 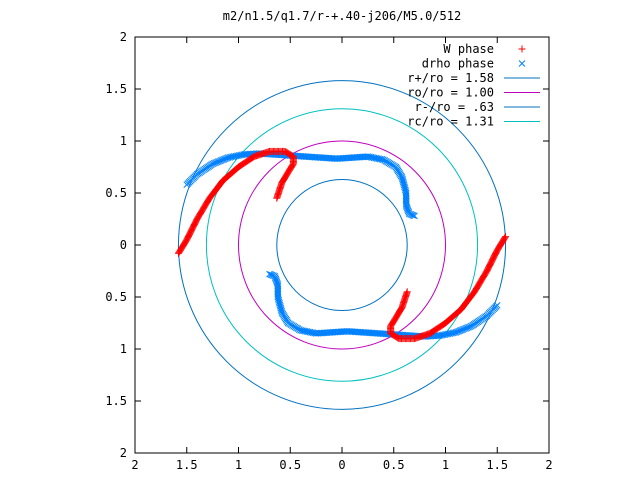 What do you see at coordinates (450, 78) in the screenshot?
I see `legend-label: r+/ro = 1.58` at bounding box center [450, 78].